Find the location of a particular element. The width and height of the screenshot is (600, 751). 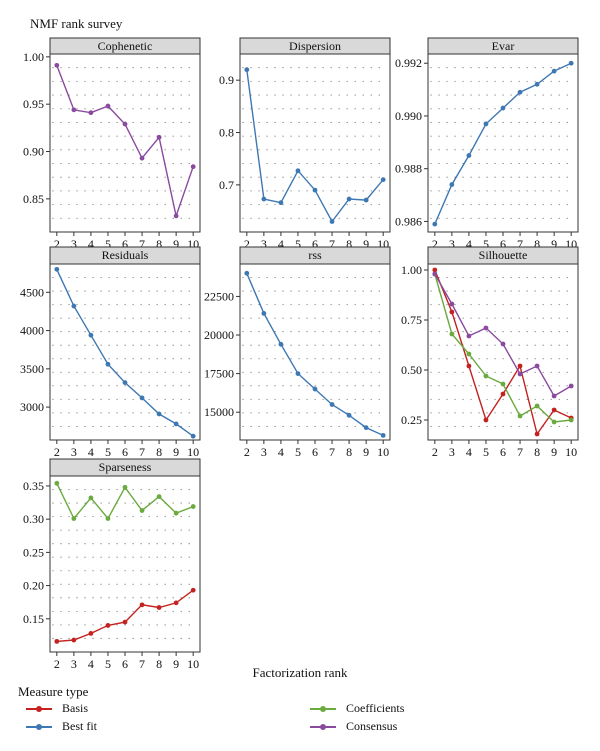

y-tick-label-dispersion: 0.9 is located at coordinates (226, 80).